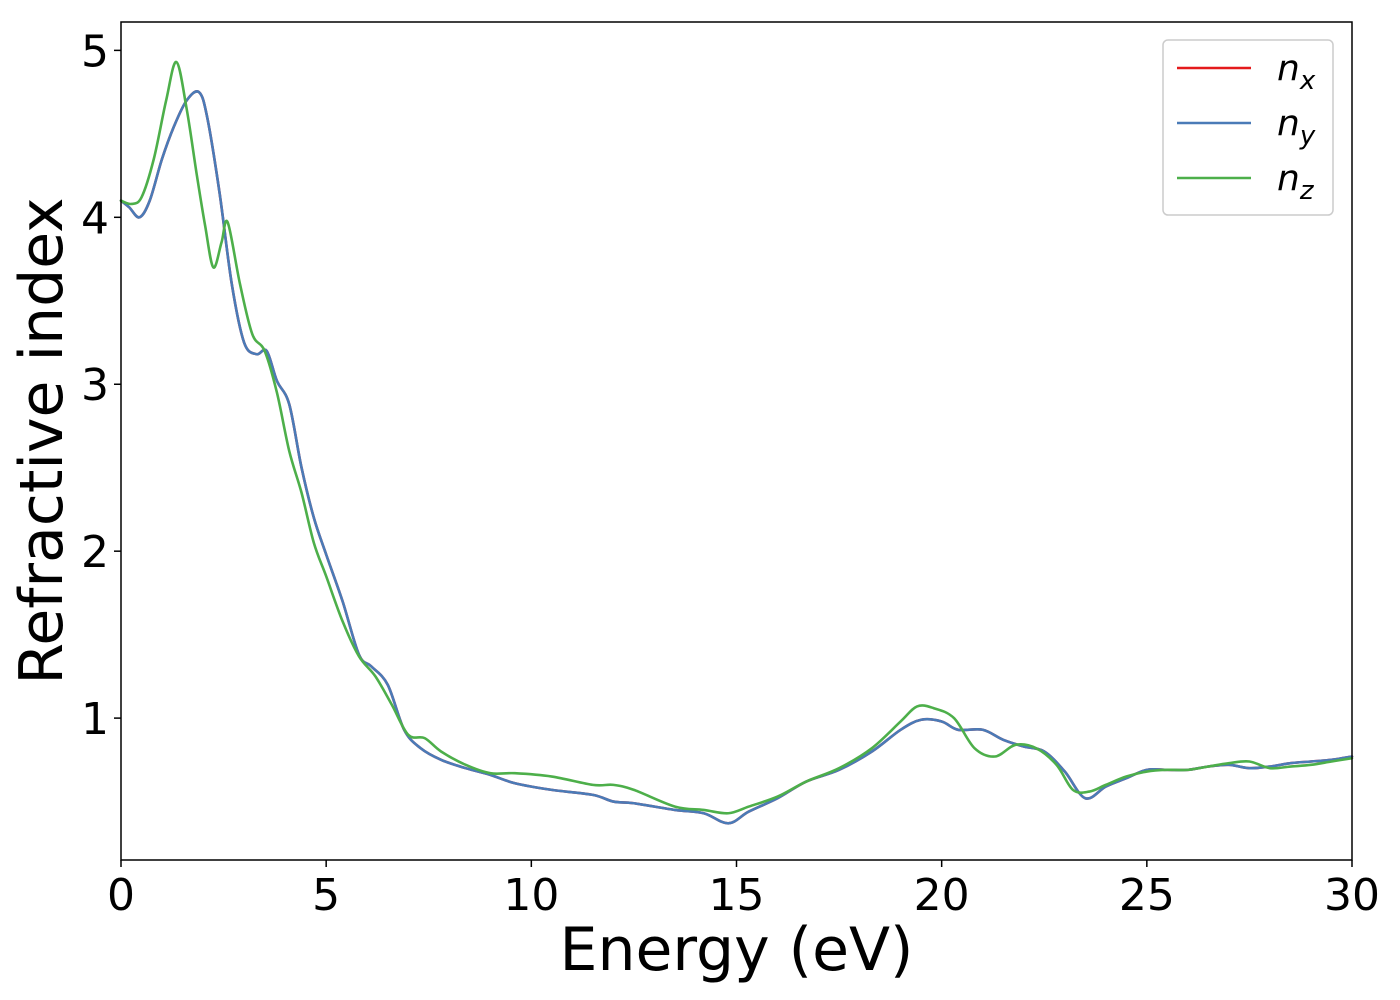 The image size is (1400, 1000). What do you see at coordinates (737, 895) in the screenshot?
I see `x-tick-label: 15` at bounding box center [737, 895].